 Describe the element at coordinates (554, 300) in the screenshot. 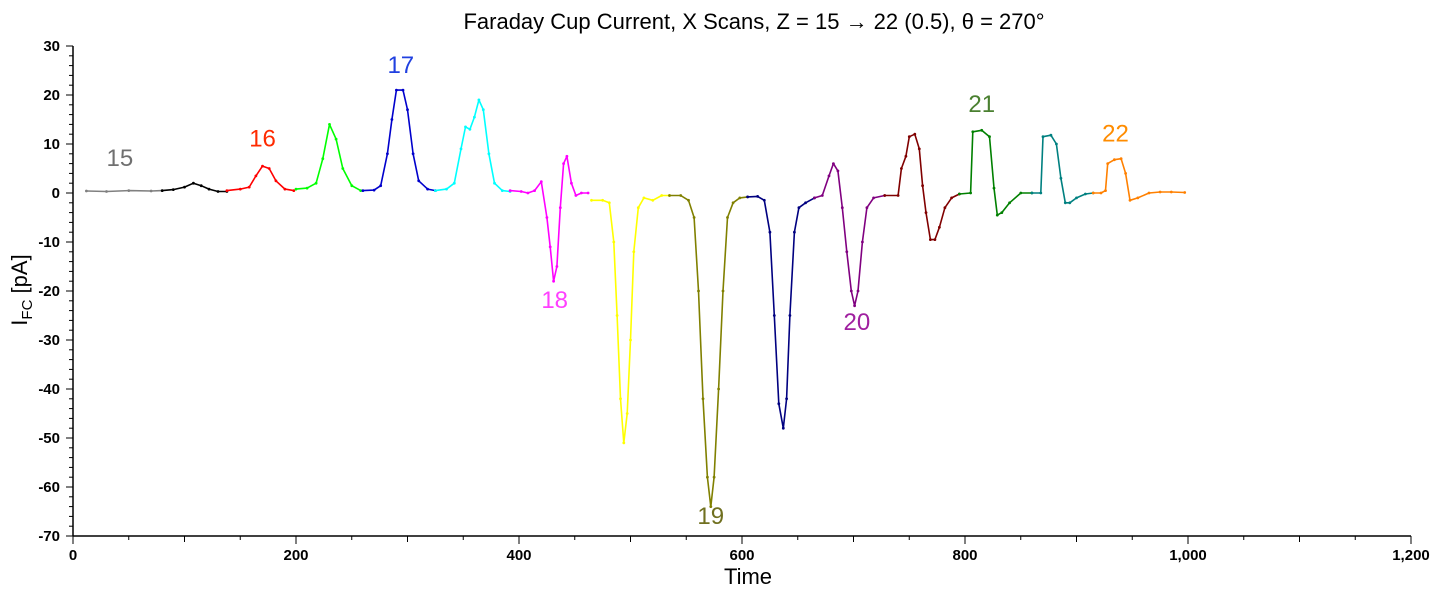

I see `annotation-label: 18` at that location.